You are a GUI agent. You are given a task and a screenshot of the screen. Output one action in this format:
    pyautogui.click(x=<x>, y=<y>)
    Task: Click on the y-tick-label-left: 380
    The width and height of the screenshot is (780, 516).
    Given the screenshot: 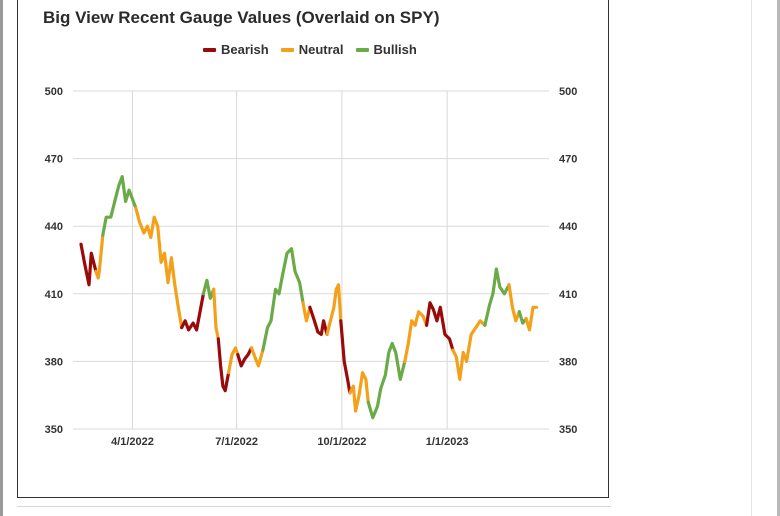 What is the action you would take?
    pyautogui.click(x=54, y=362)
    